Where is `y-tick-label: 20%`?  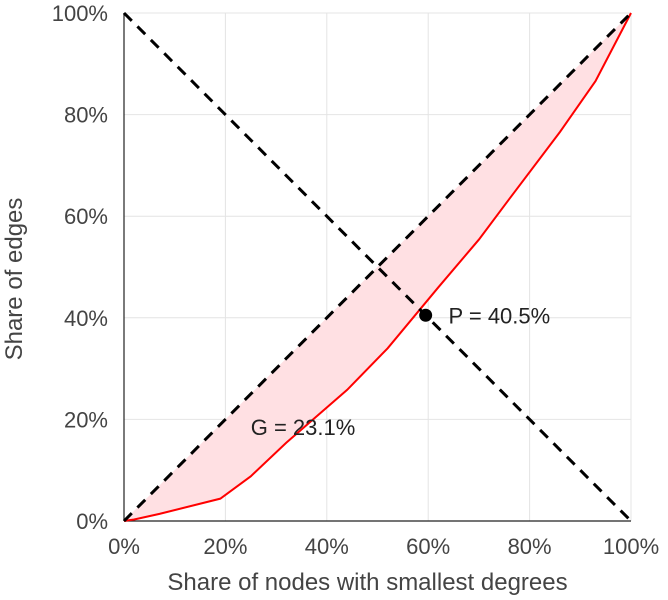
y-tick-label: 20% is located at coordinates (86, 419).